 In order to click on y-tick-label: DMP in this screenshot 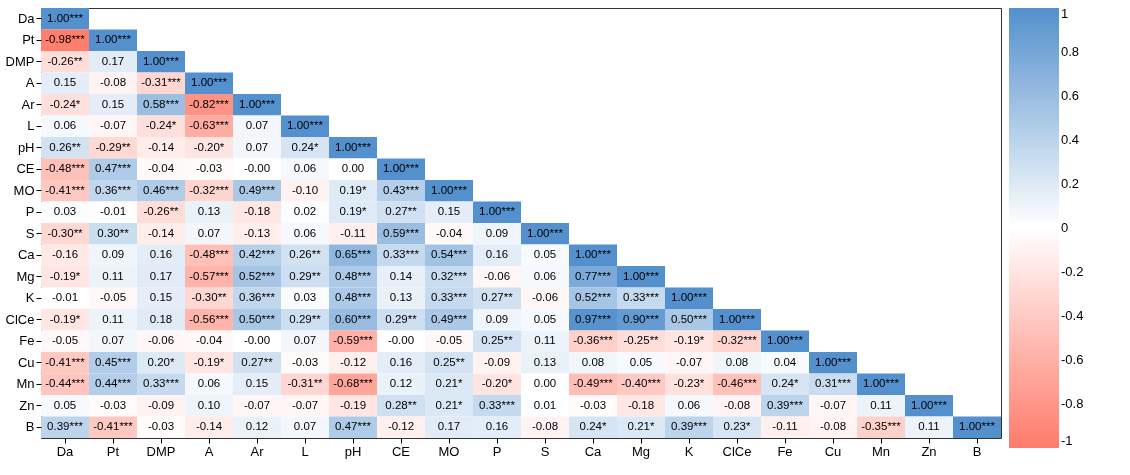, I will do `click(20, 61)`.